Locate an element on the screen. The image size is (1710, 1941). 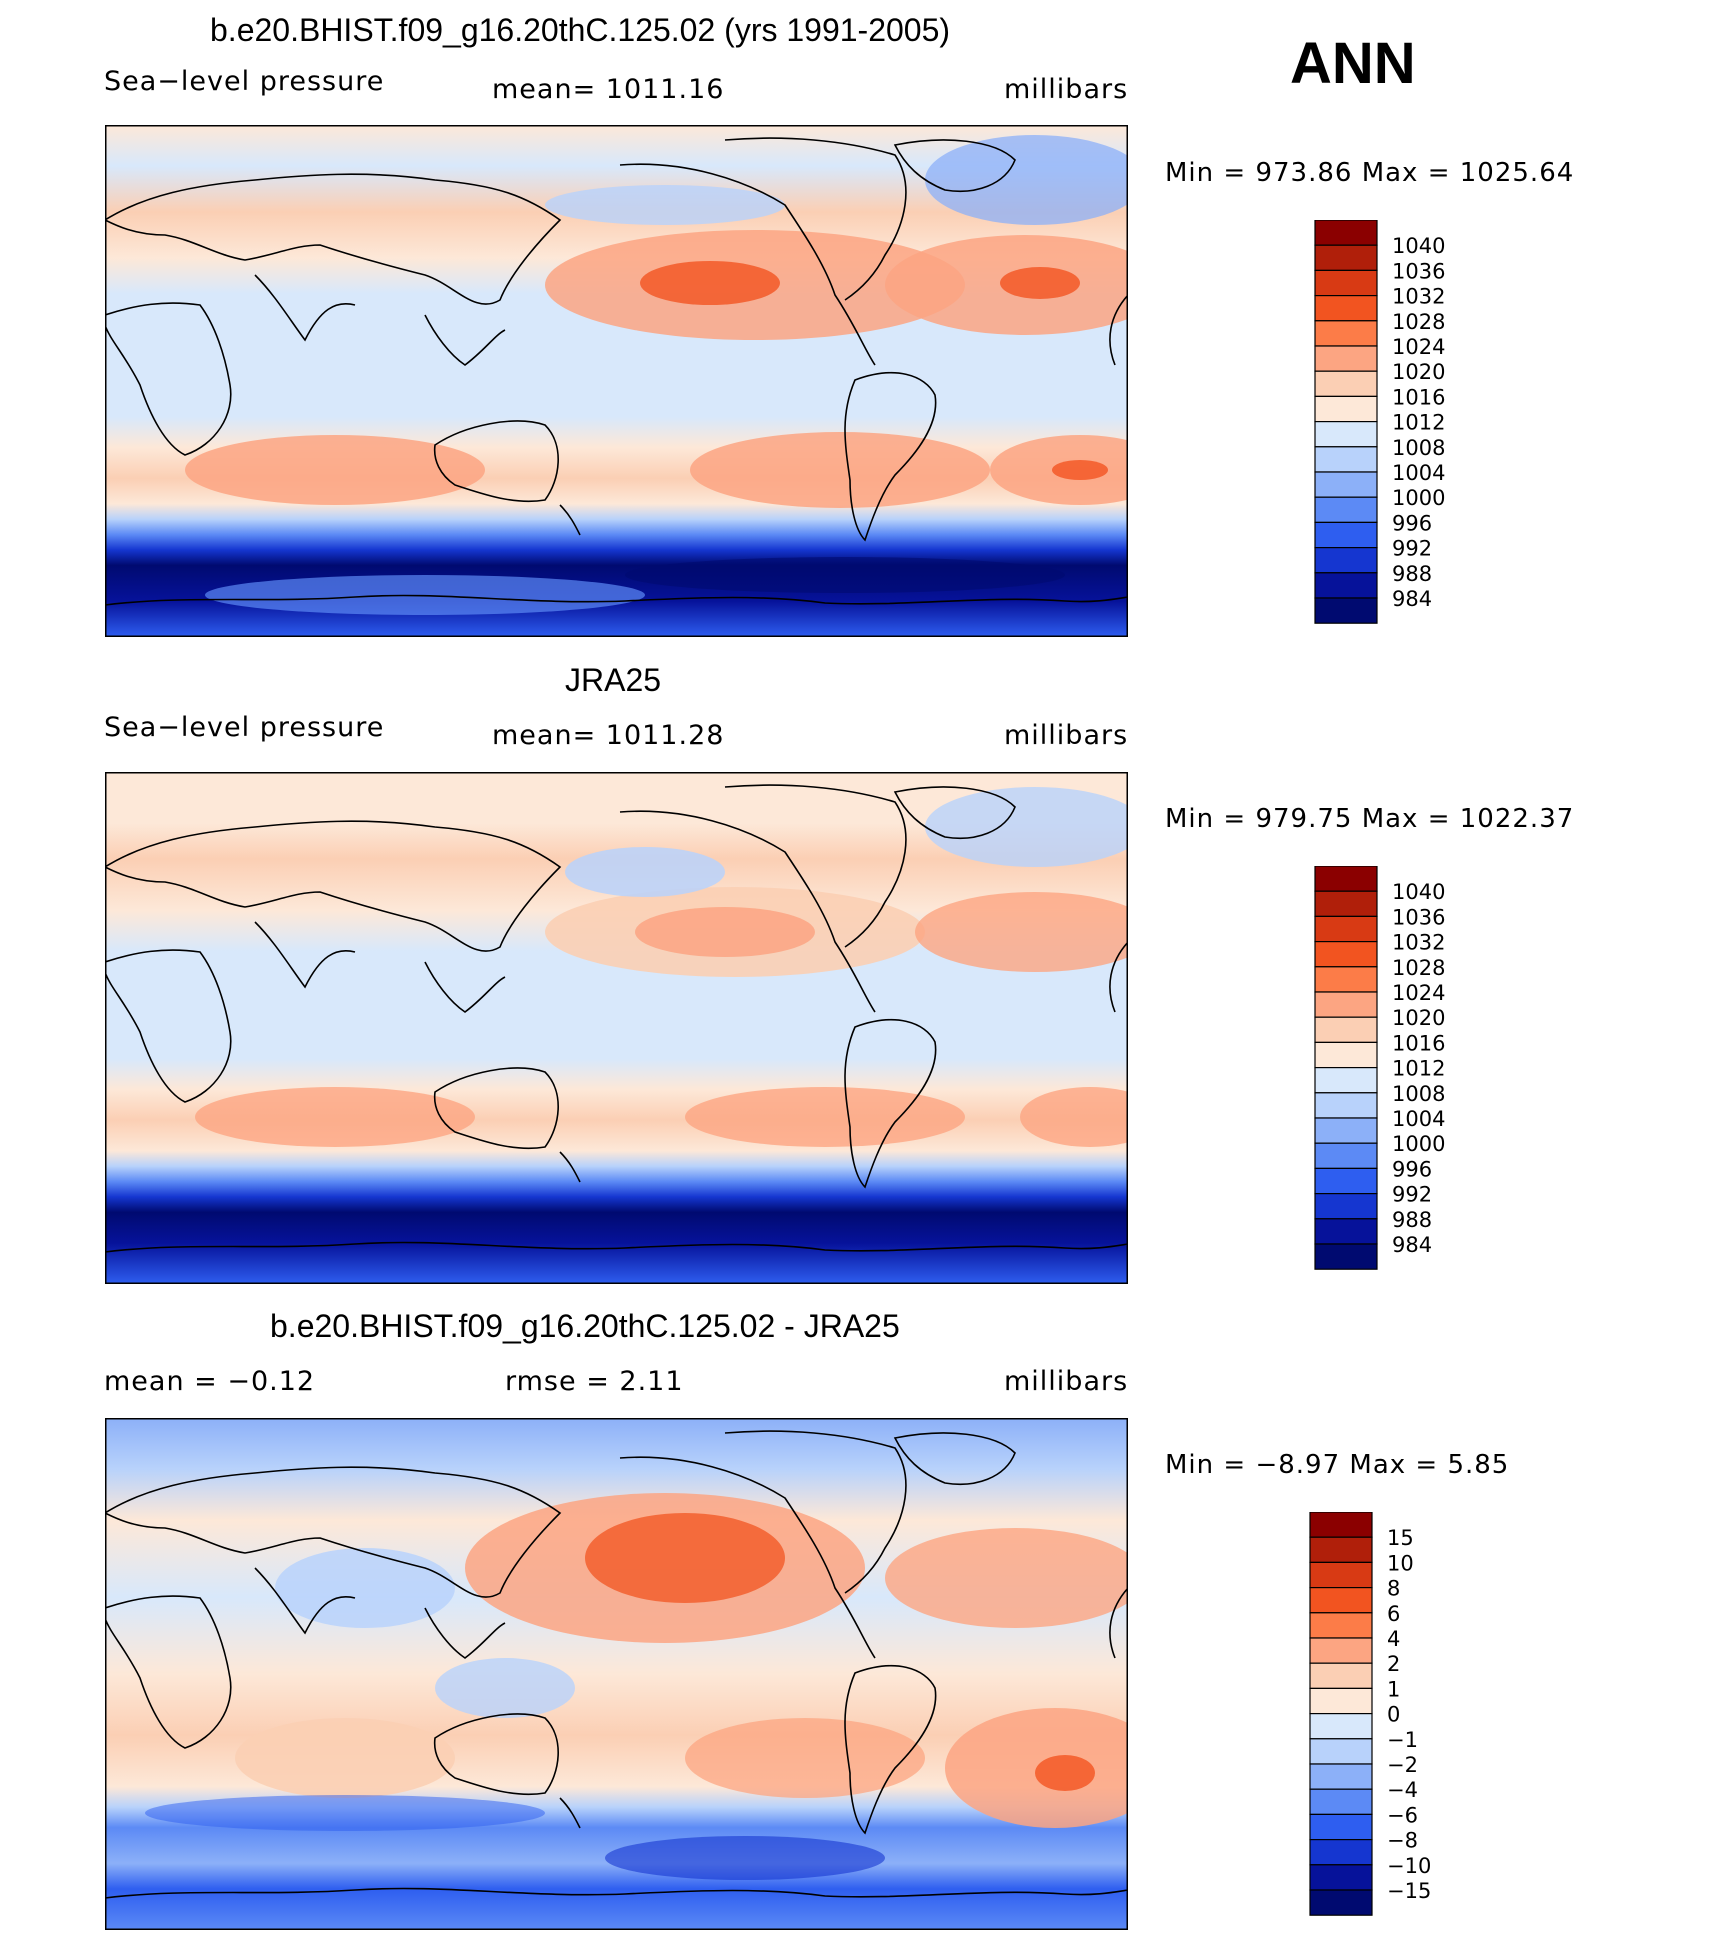
panel3-colorbar-label: 1 is located at coordinates (1393, 1689).